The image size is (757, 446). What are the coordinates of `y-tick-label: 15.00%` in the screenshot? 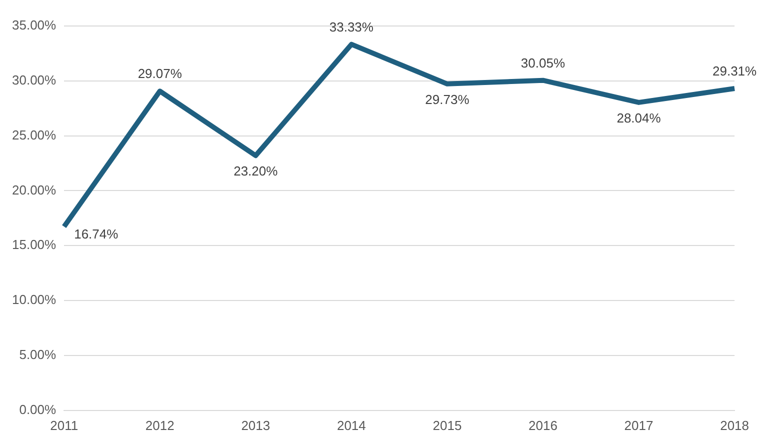 It's located at (34, 244).